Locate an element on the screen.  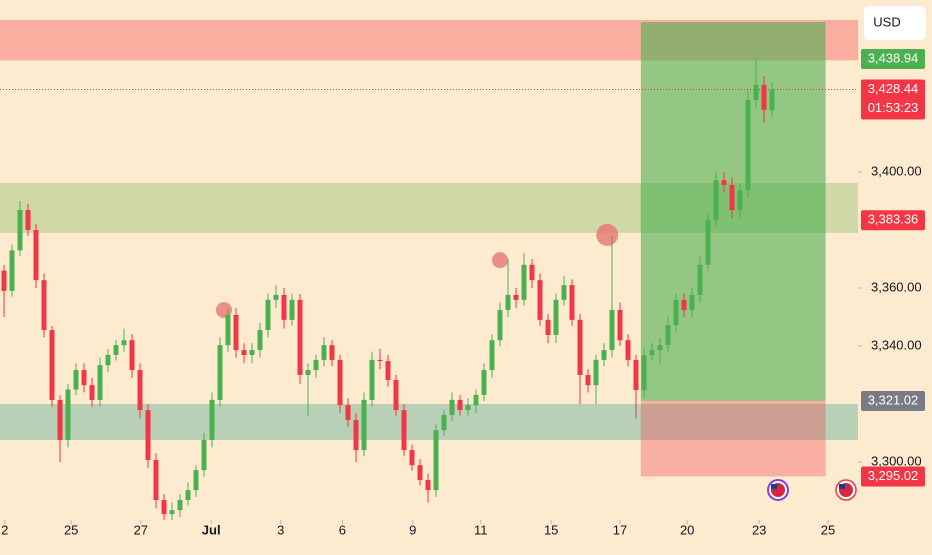
loss-zone is located at coordinates (733, 439).